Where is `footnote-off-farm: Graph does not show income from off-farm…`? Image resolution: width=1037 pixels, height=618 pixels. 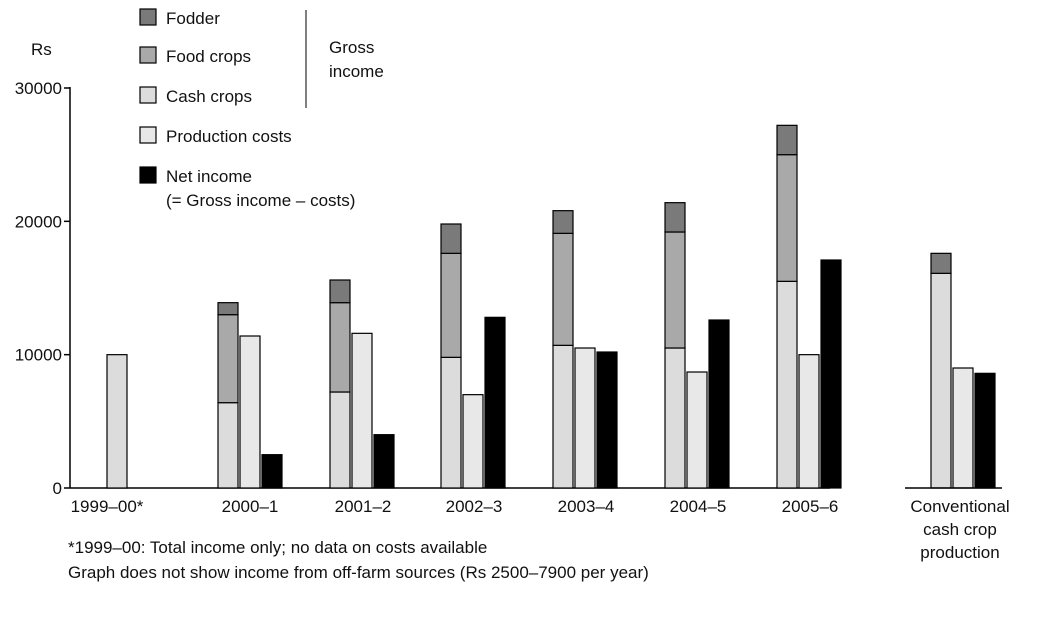
footnote-off-farm: Graph does not show income from off-farm… is located at coordinates (358, 572).